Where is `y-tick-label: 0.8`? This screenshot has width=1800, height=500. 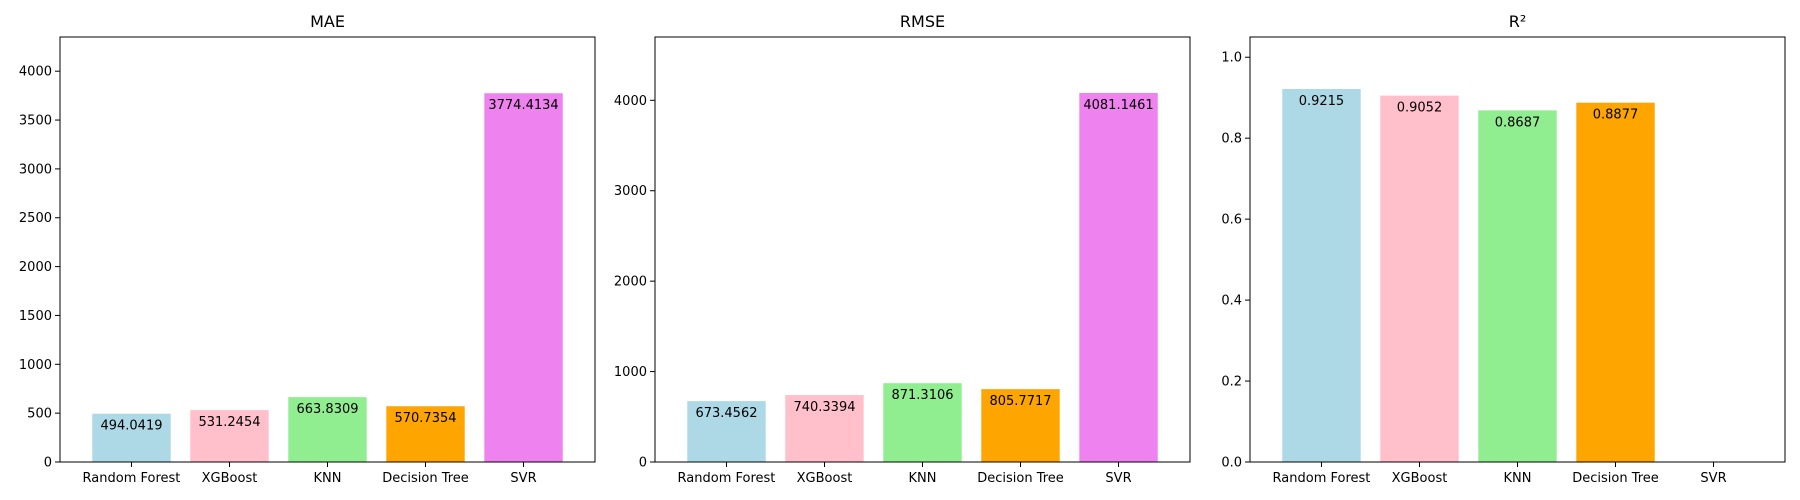
y-tick-label: 0.8 is located at coordinates (1231, 139).